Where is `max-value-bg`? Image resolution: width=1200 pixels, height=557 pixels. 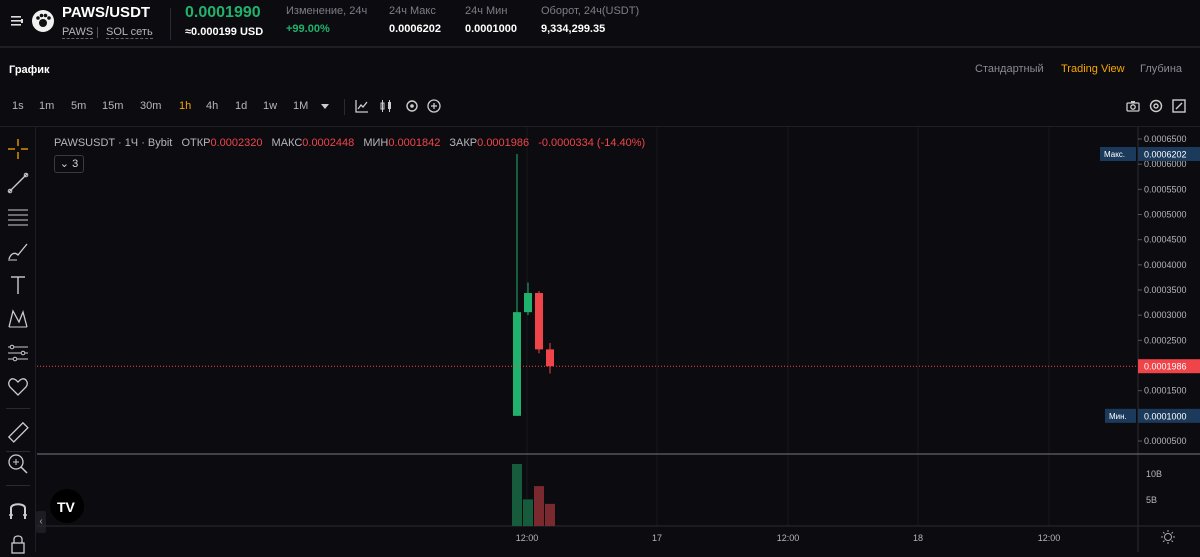
max-value-bg is located at coordinates (1169, 153).